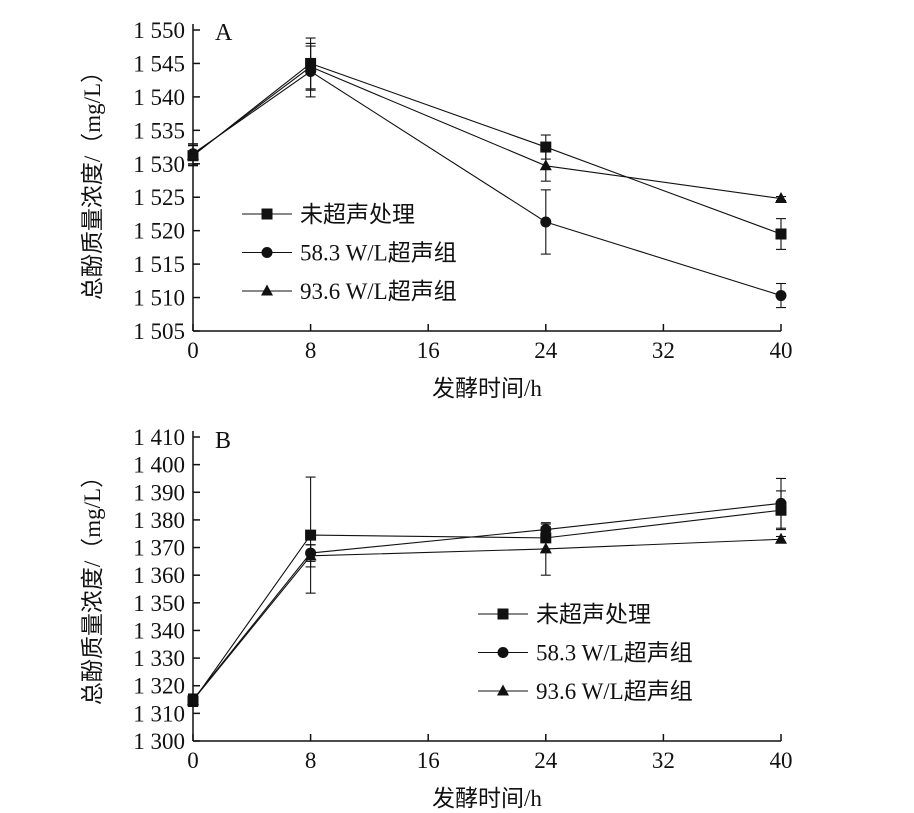 This screenshot has width=914, height=813. What do you see at coordinates (159, 331) in the screenshot?
I see `y-tick-label: 1 505` at bounding box center [159, 331].